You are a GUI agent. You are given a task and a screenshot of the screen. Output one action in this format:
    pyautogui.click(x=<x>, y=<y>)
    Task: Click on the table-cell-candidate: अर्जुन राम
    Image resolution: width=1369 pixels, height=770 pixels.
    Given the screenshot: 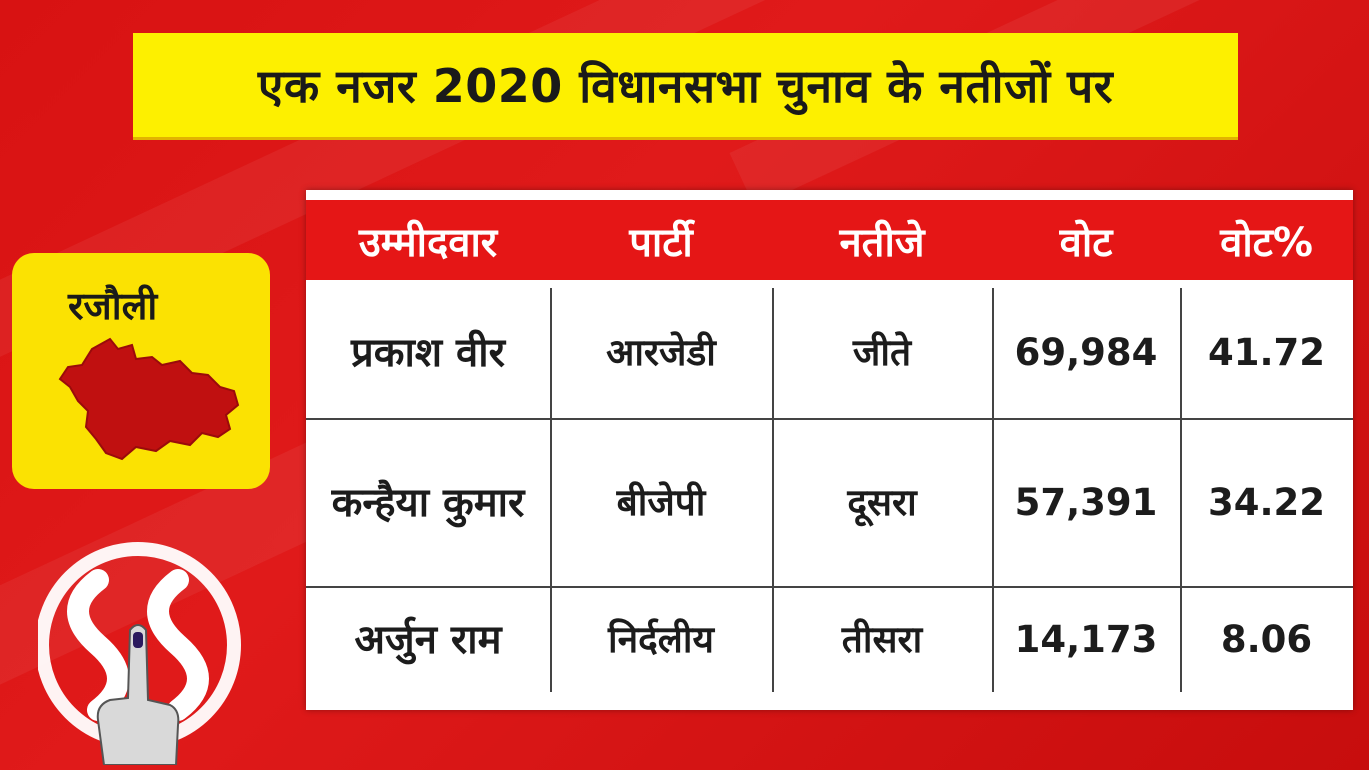 What is the action you would take?
    pyautogui.click(x=428, y=640)
    